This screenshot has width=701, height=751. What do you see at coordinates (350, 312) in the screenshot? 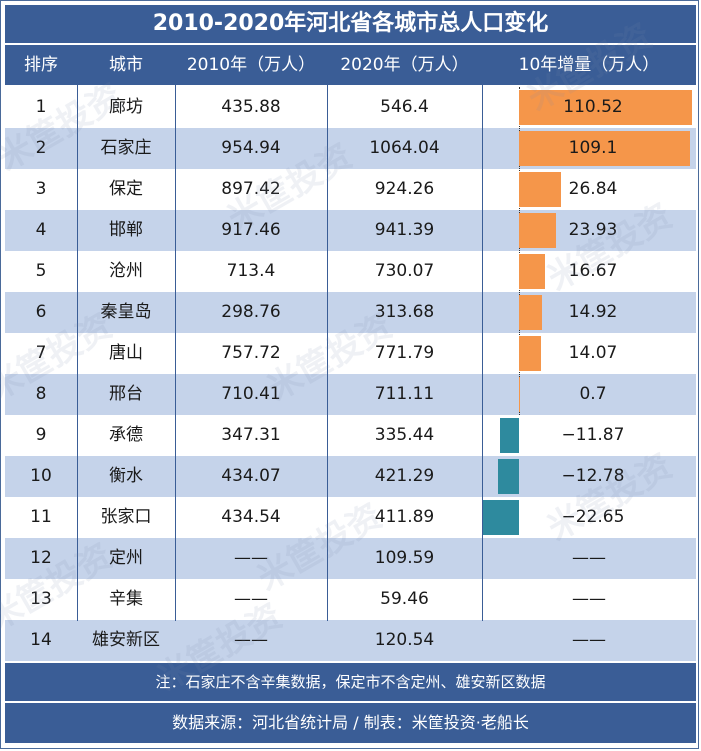
I see `table-row: 6 秦皇岛 298.76 313.68` at bounding box center [350, 312].